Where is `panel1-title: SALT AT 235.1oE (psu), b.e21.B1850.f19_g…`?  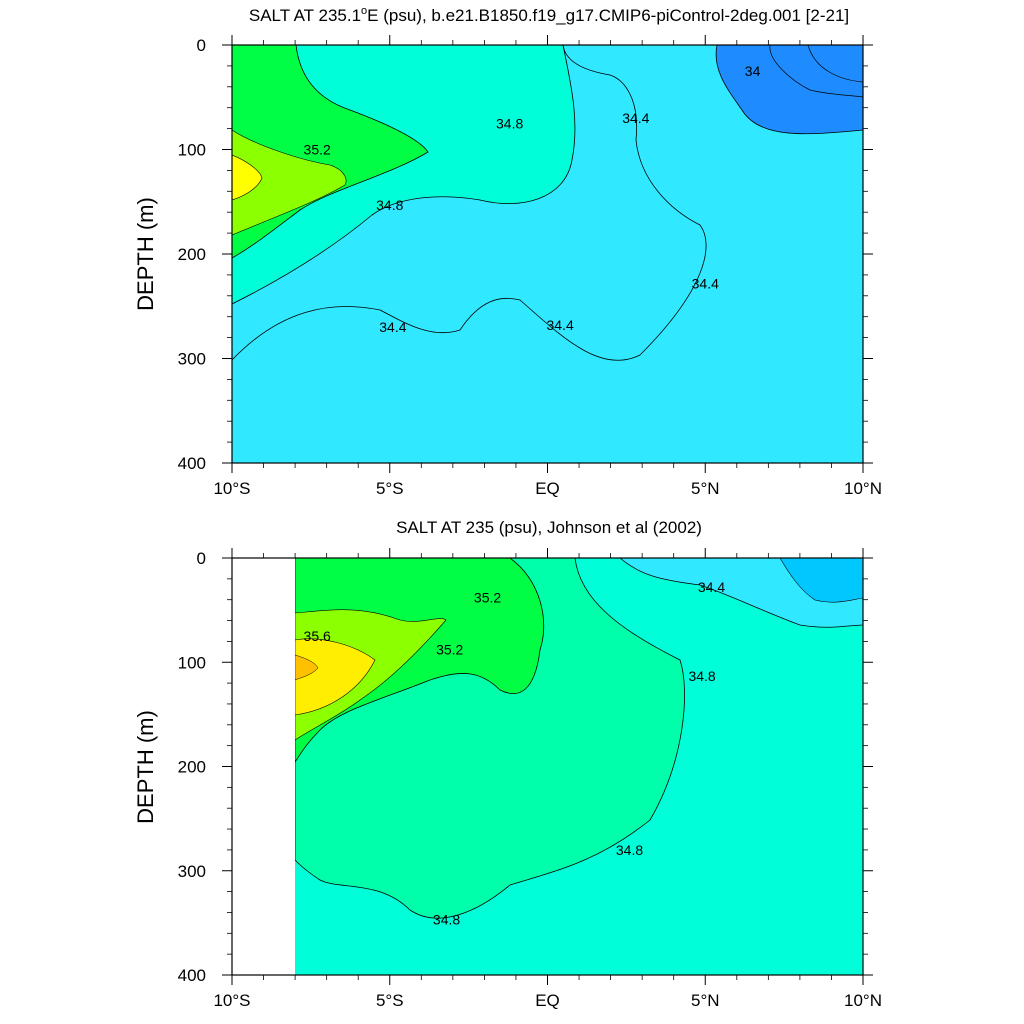 panel1-title: SALT AT 235.1oE (psu), b.e21.B1850.f19_g… is located at coordinates (549, 15).